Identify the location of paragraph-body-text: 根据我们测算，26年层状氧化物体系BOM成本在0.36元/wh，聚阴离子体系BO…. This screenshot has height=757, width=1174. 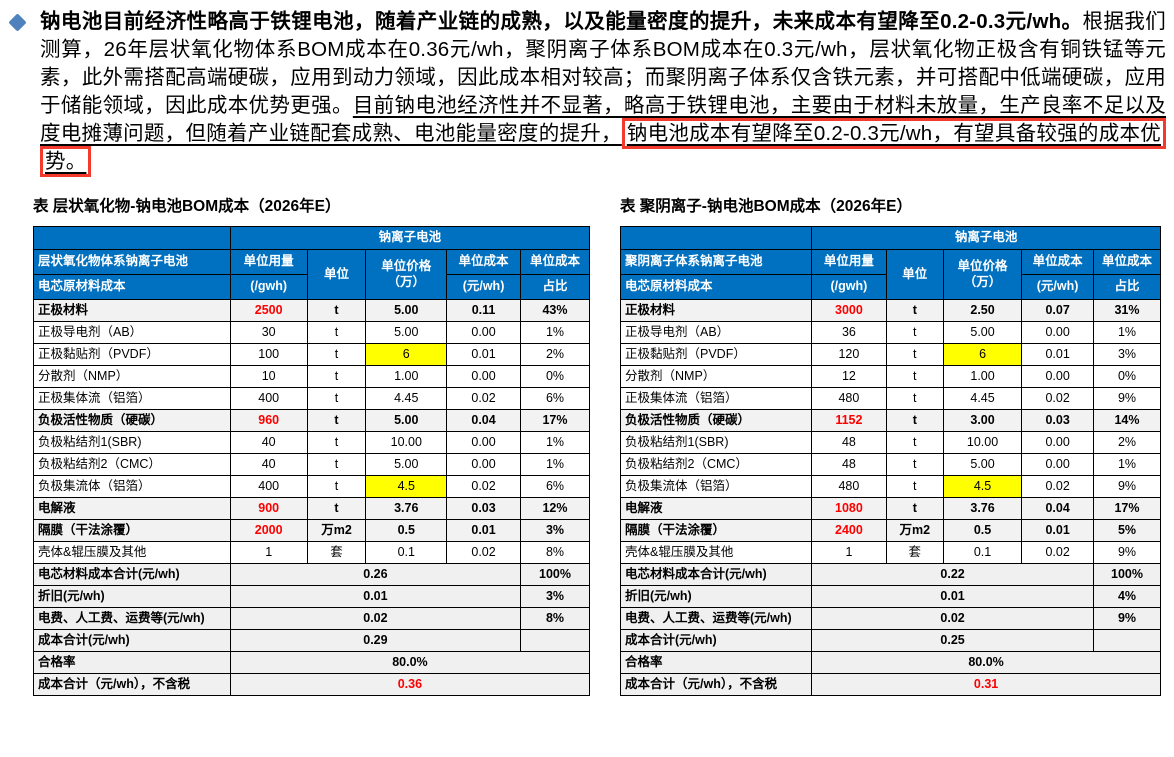
(603, 63).